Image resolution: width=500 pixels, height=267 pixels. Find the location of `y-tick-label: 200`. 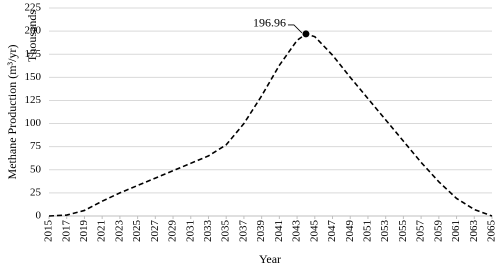

y-tick-label: 200 is located at coordinates (33, 31).